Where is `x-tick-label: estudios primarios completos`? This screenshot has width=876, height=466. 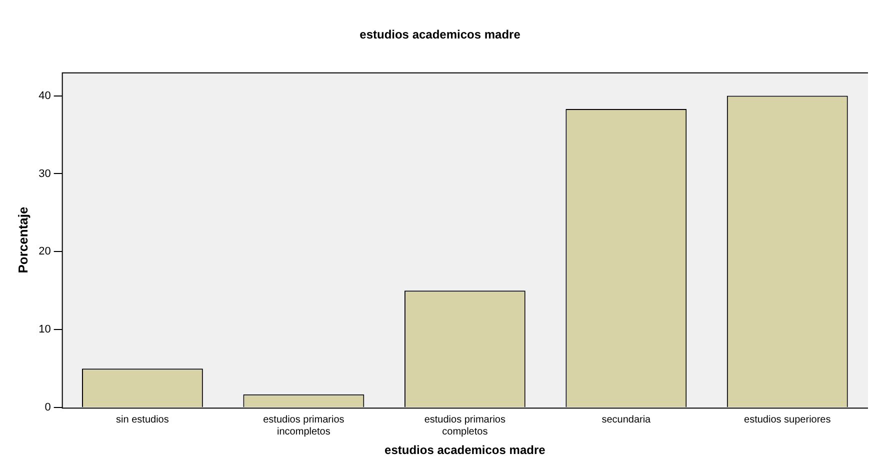 x-tick-label: estudios primarios completos is located at coordinates (465, 426).